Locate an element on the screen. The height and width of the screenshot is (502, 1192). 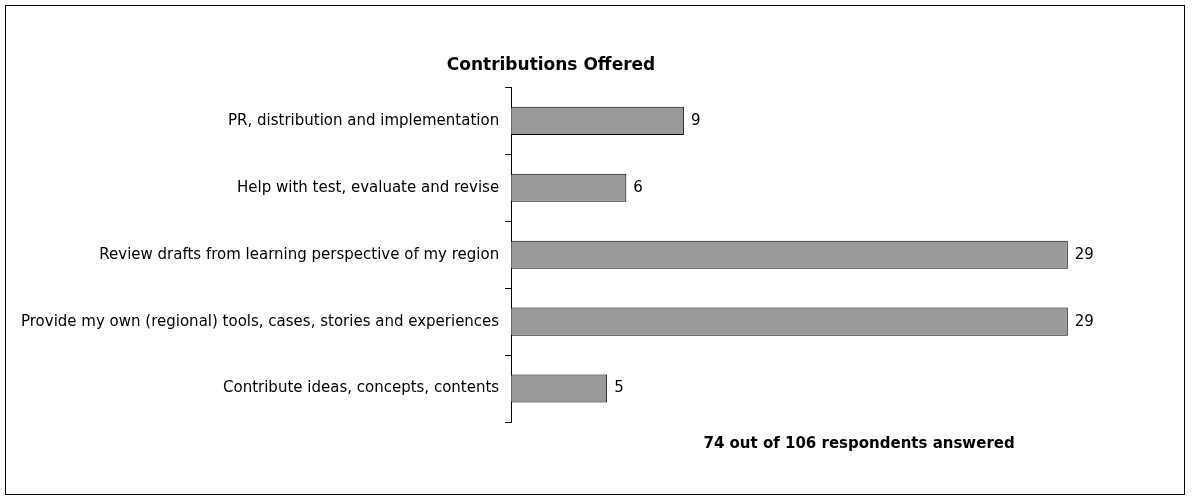
y-tick-label: PR, distribution and implementation is located at coordinates (364, 119).